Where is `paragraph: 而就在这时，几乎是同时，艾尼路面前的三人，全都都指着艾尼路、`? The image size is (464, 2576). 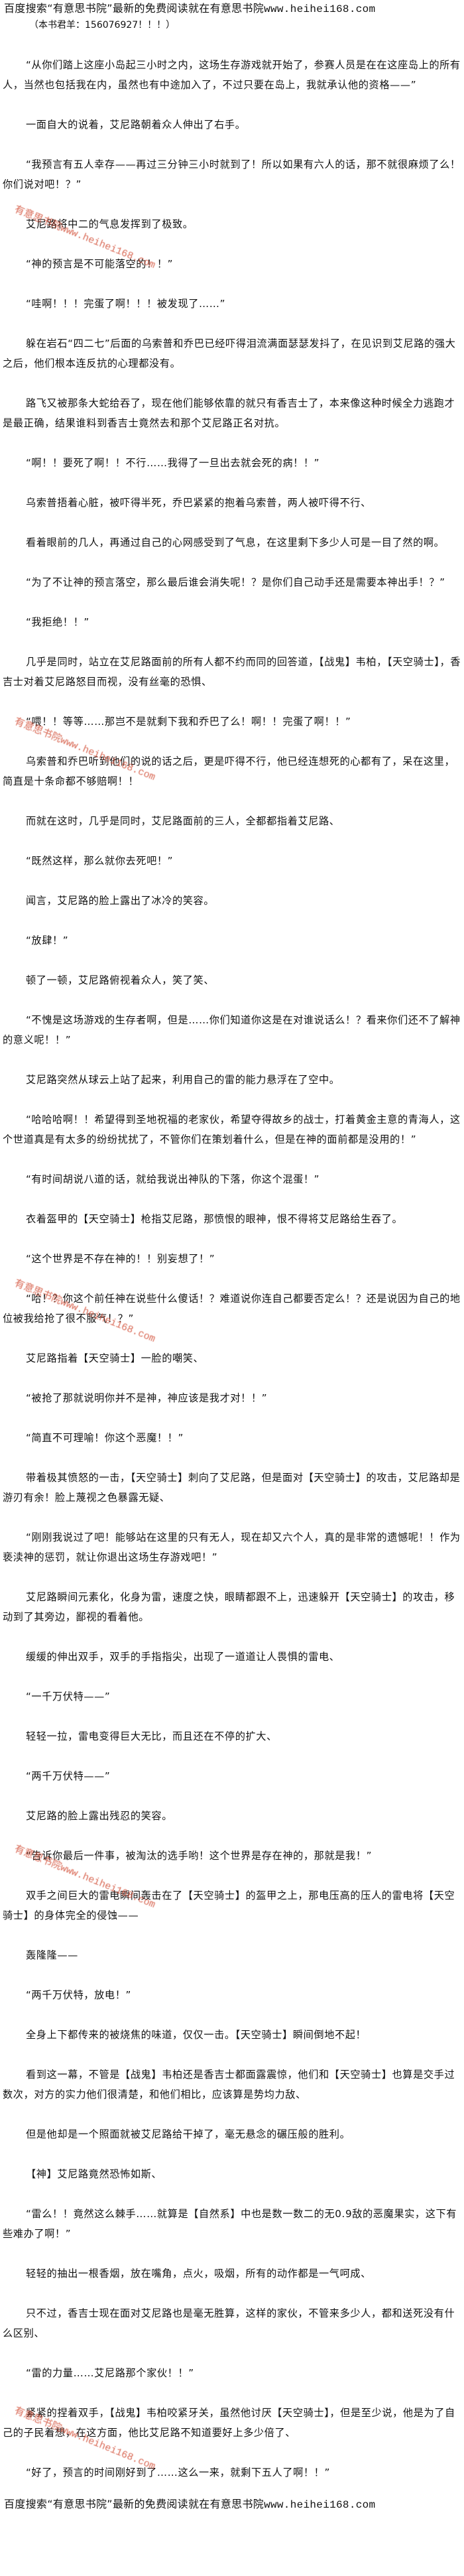
paragraph: 而就在这时，几乎是同时，艾尼路面前的三人，全都都指着艾尼路、 is located at coordinates (182, 821).